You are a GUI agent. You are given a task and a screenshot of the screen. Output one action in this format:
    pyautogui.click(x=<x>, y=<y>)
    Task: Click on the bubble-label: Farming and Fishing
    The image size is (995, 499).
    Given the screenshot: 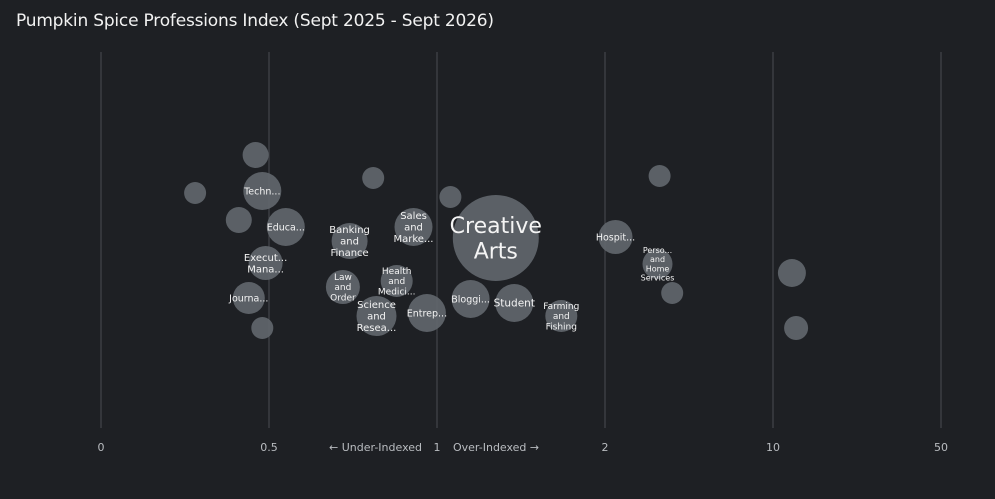 What is the action you would take?
    pyautogui.click(x=561, y=317)
    